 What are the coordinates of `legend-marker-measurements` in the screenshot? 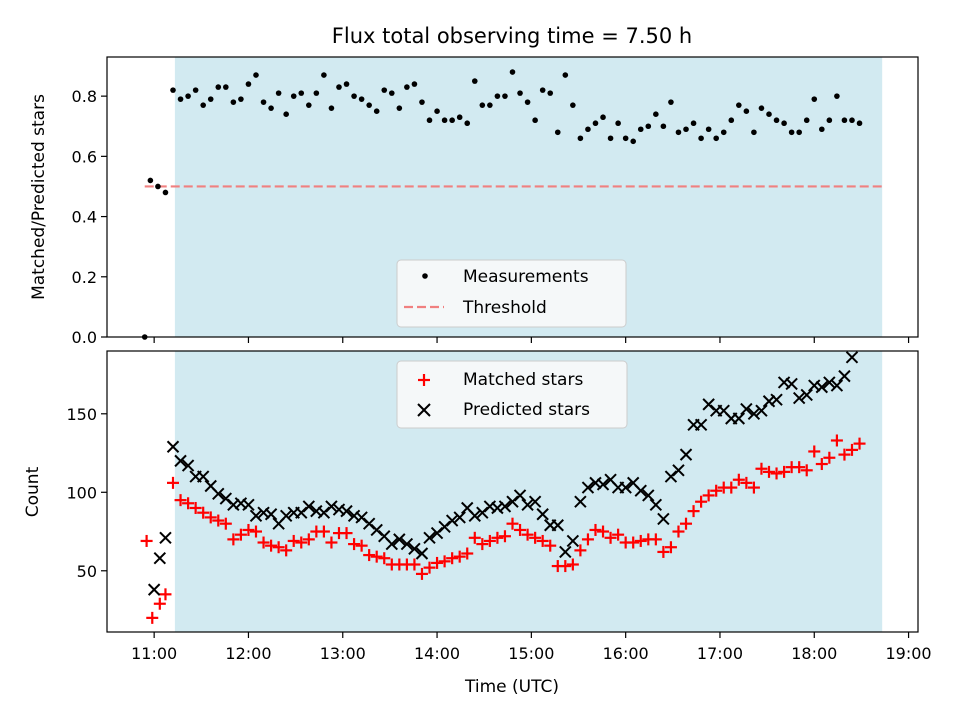 It's located at (425, 276).